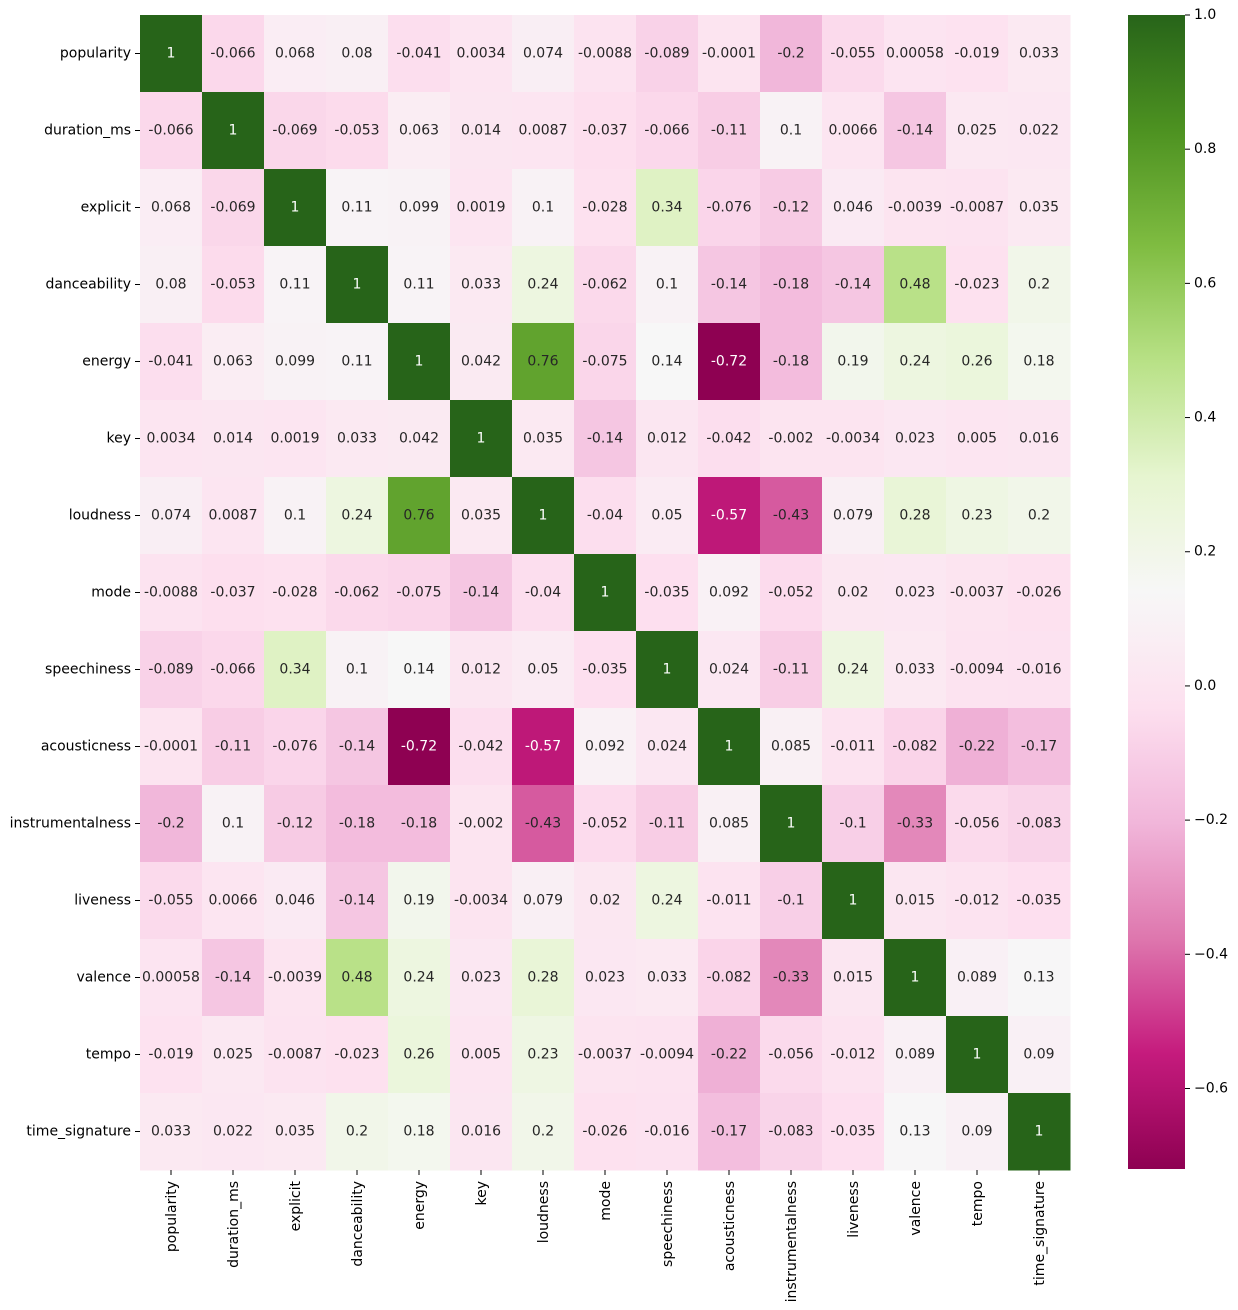  I want to click on heatmap-cell-danceability-explicit, so click(295, 285).